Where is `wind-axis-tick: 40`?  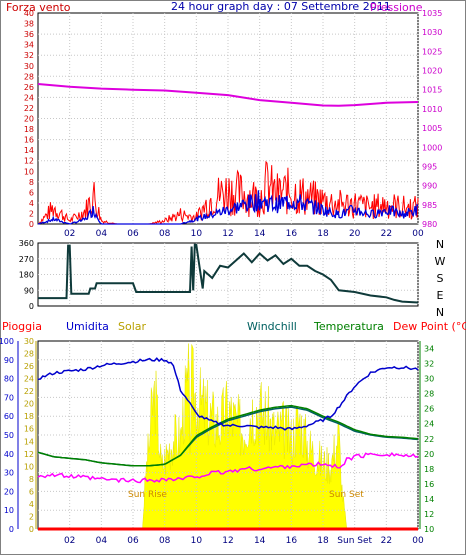 wind-axis-tick: 40 is located at coordinates (29, 13).